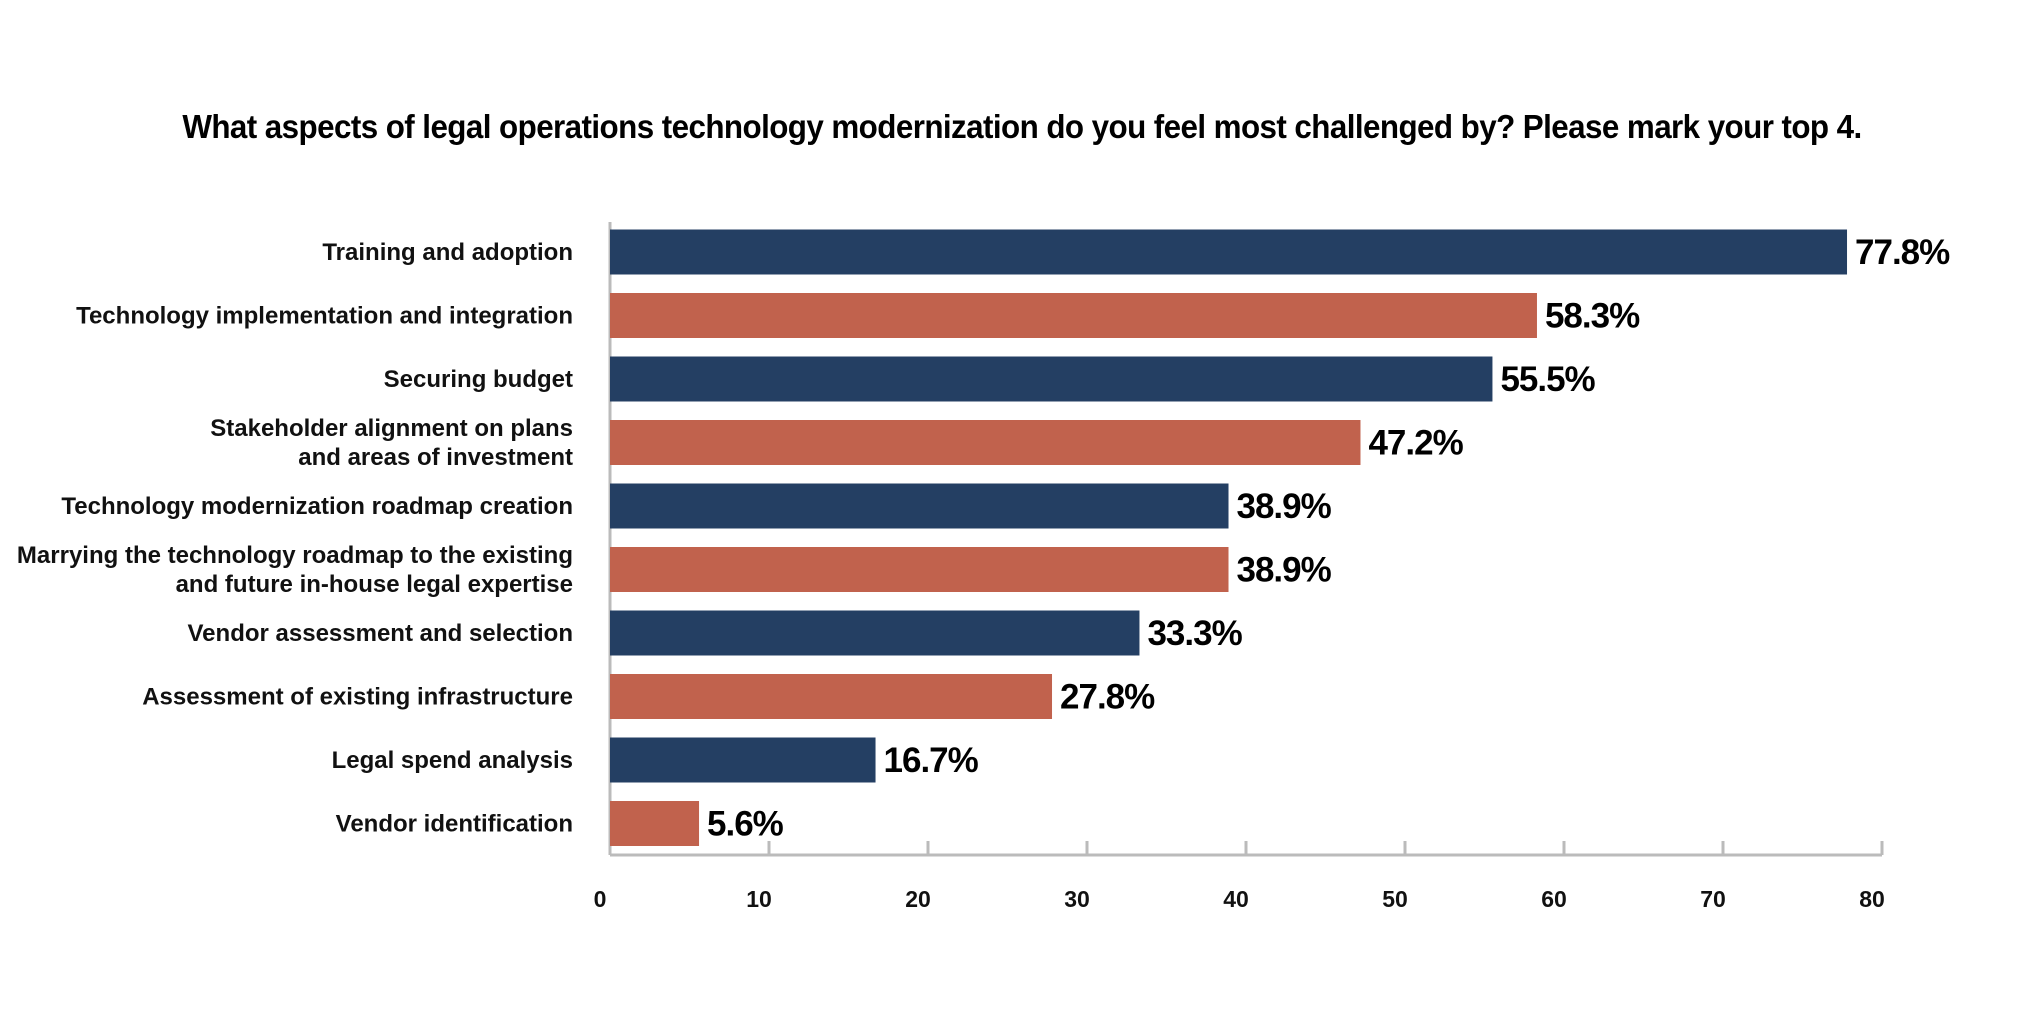  I want to click on category-label: Vendor identification, so click(454, 824).